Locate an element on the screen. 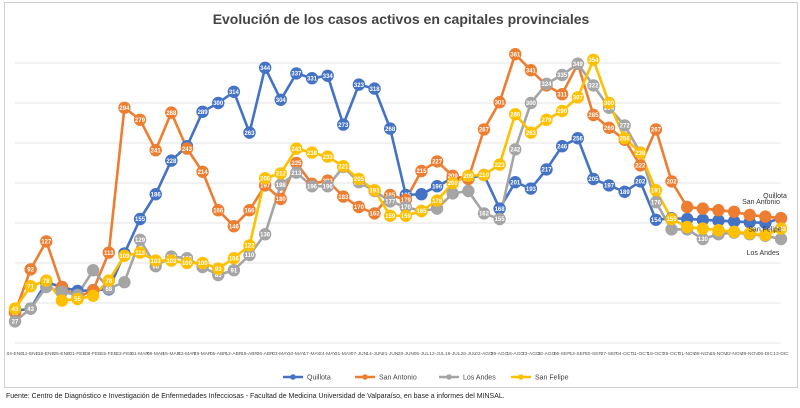 The width and height of the screenshot is (800, 408). data-label: 162 is located at coordinates (484, 215).